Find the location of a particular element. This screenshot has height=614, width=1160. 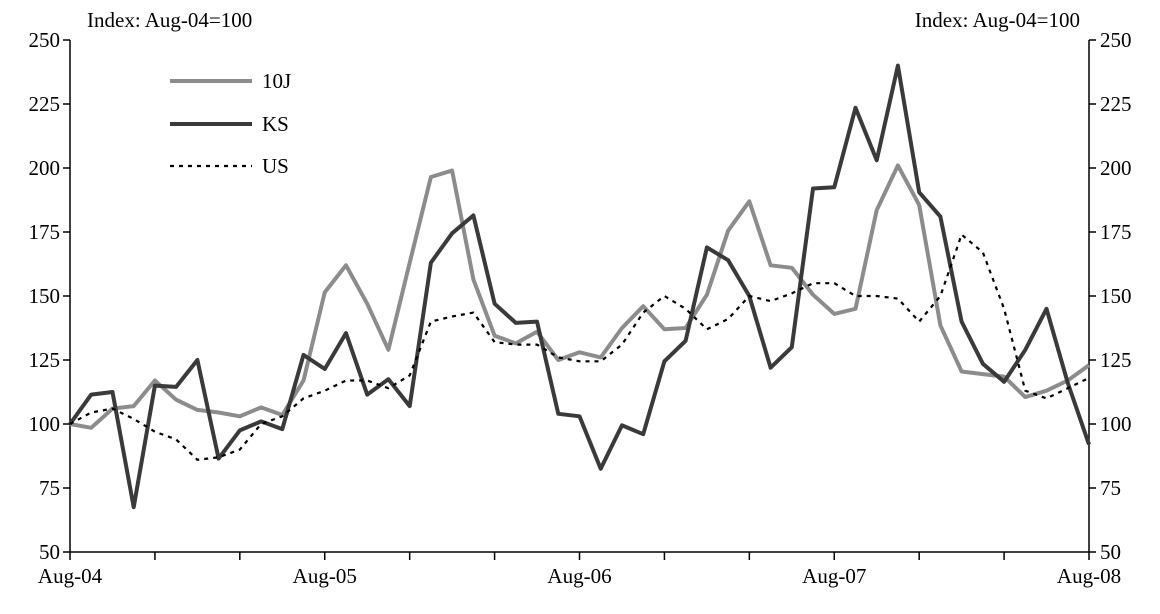

left-y-tick-label: 250 is located at coordinates (45, 40).